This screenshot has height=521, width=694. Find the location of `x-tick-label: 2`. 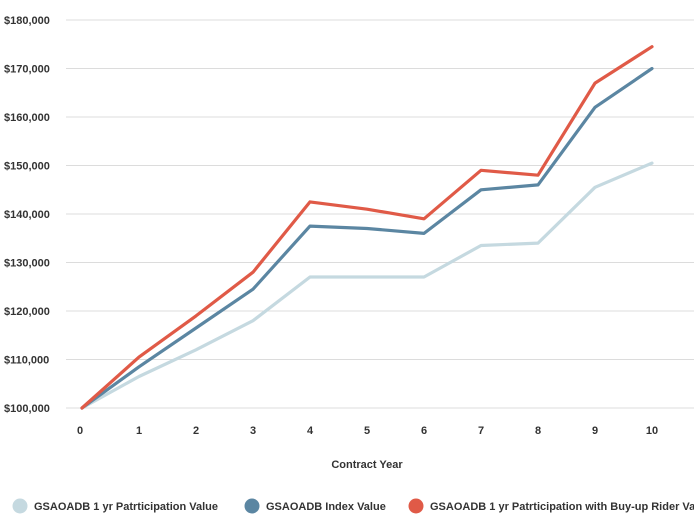

x-tick-label: 2 is located at coordinates (196, 431).